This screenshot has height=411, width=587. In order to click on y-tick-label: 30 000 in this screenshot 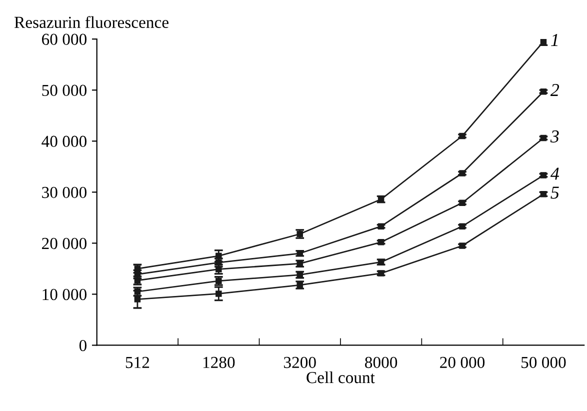, I will do `click(64, 192)`.